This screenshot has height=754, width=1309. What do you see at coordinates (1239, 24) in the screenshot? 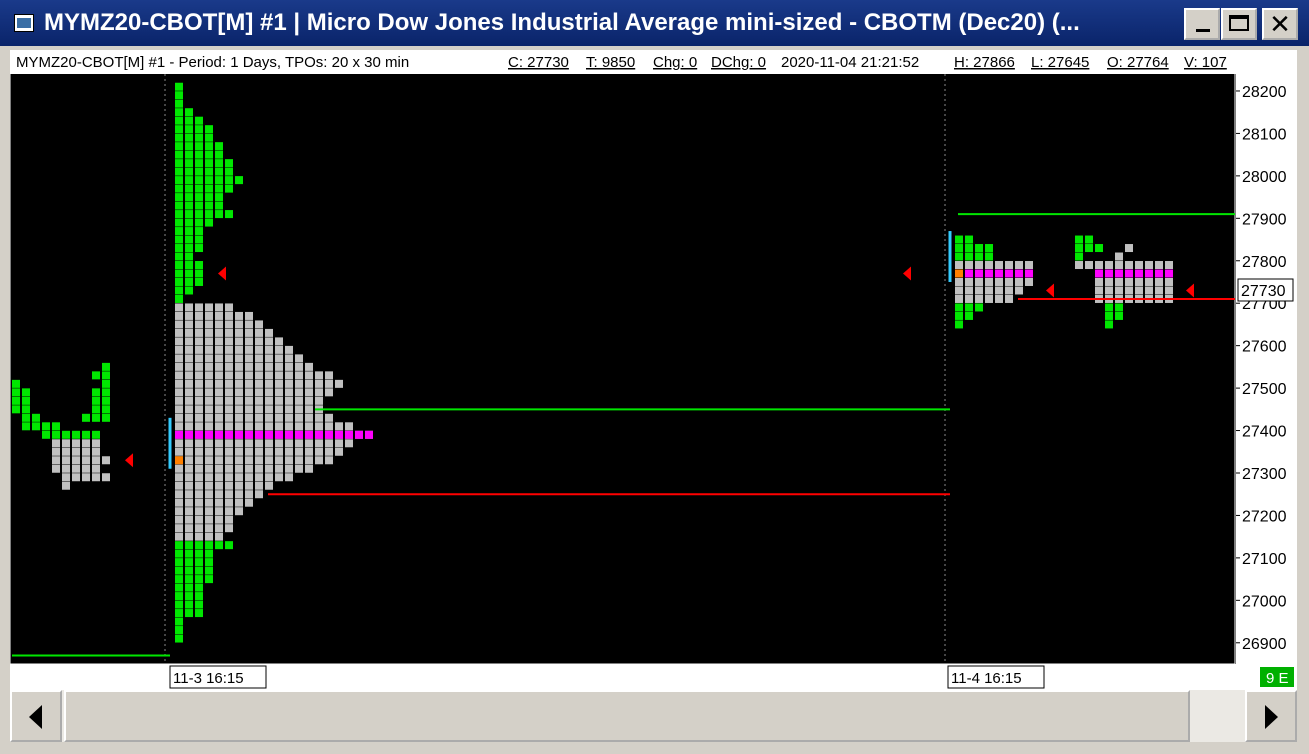
I see `maximize-button` at bounding box center [1239, 24].